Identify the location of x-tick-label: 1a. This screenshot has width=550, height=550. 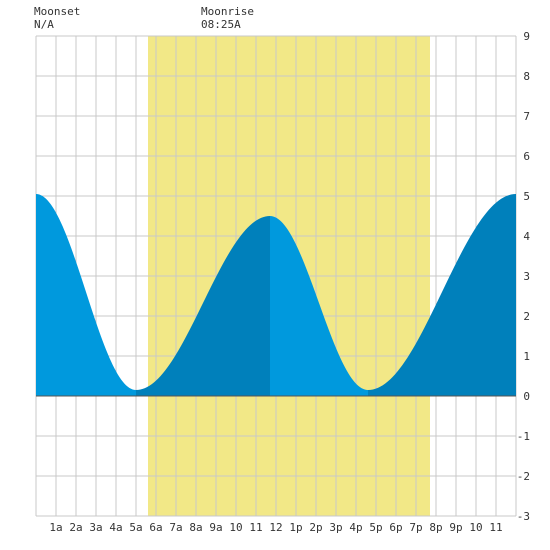
(55, 527).